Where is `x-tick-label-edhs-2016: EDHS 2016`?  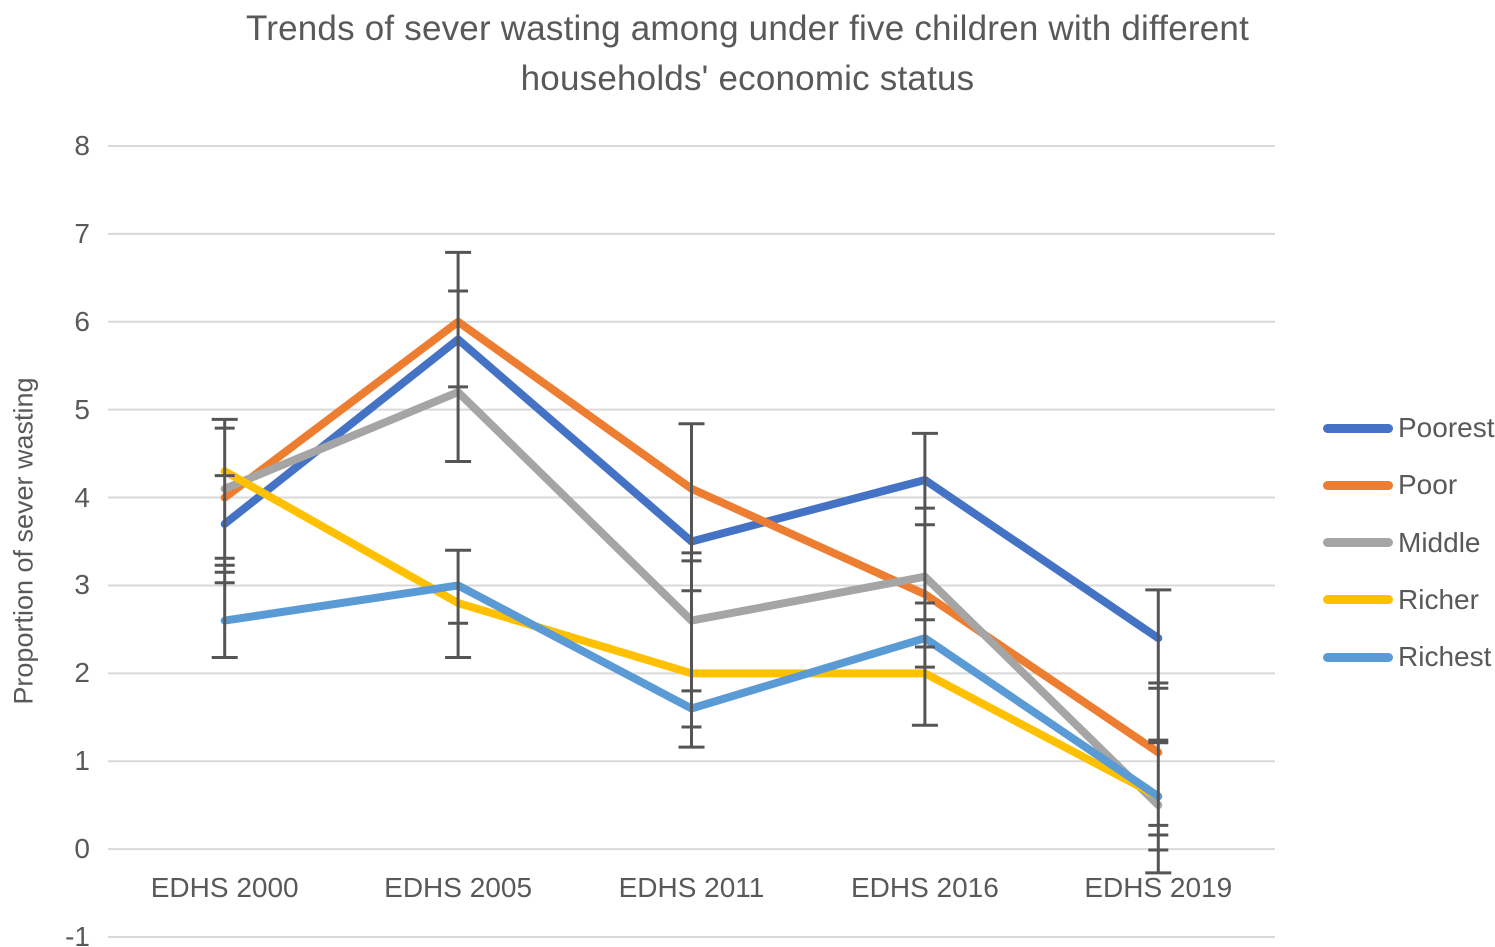
x-tick-label-edhs-2016: EDHS 2016 is located at coordinates (924, 887).